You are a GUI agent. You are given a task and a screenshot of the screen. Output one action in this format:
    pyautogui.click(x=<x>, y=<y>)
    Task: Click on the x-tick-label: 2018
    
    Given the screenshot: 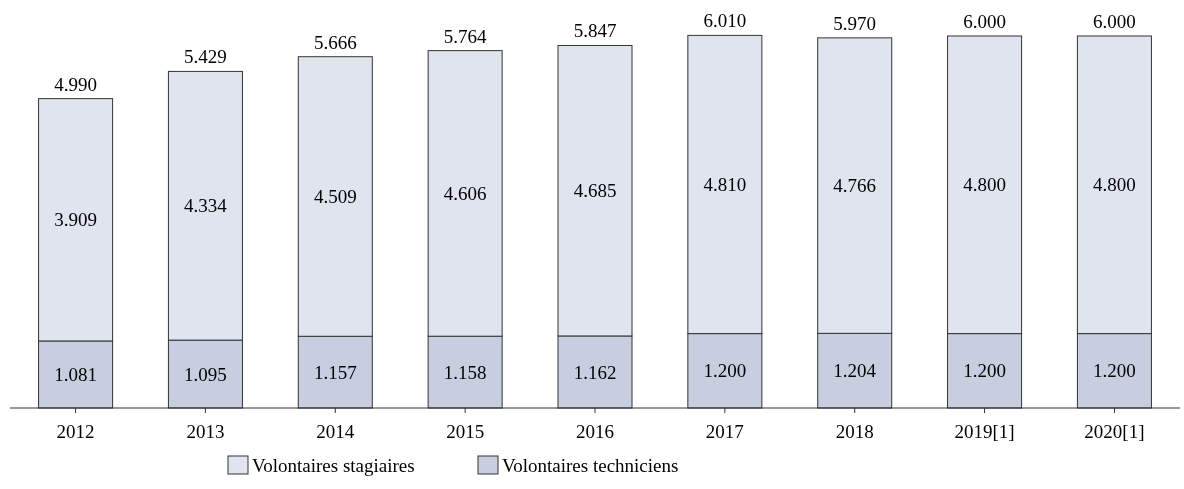 What is the action you would take?
    pyautogui.click(x=854, y=431)
    